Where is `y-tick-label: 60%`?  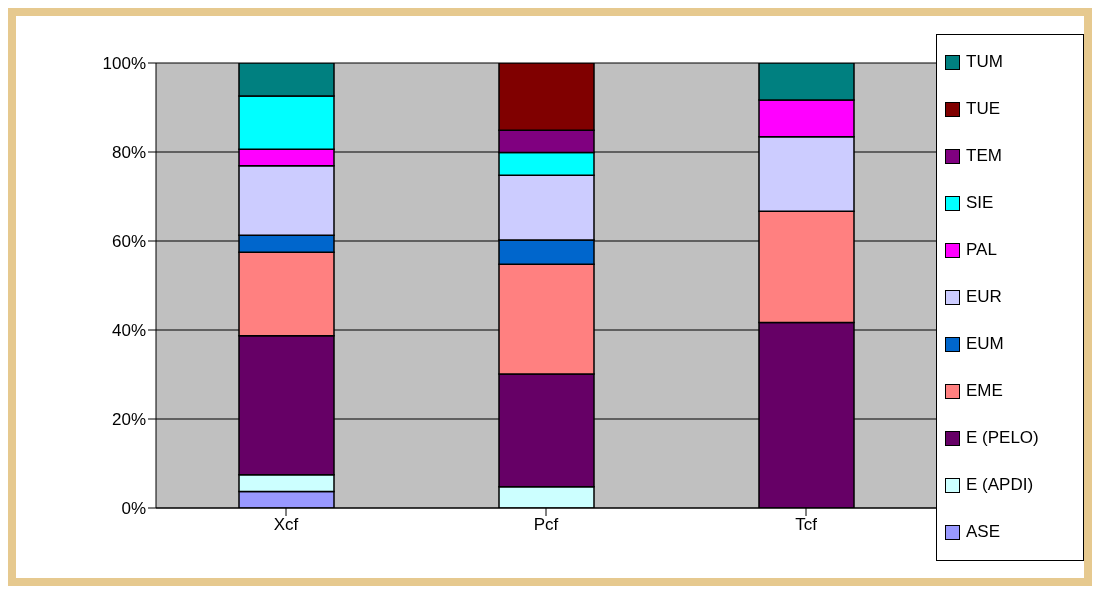 y-tick-label: 60% is located at coordinates (128, 242).